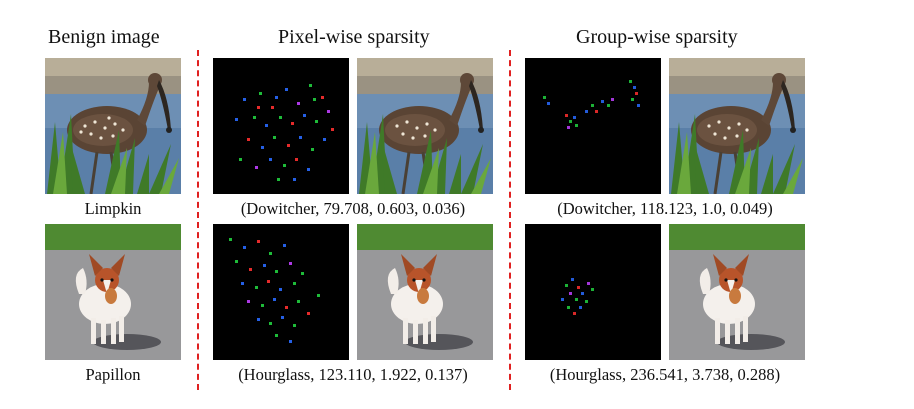 The image size is (914, 409). What do you see at coordinates (353, 374) in the screenshot?
I see `papillon-pixel-wise-caption: (Hourglass, 123.110, 1.922, 0.137)` at bounding box center [353, 374].